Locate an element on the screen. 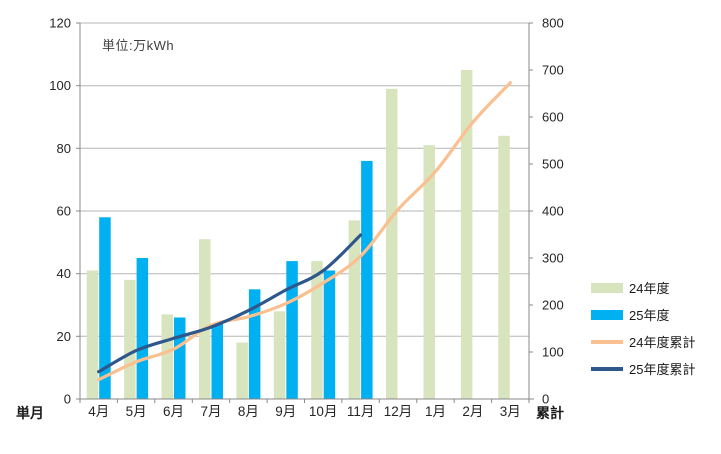  legend-label: 25年度累計 is located at coordinates (662, 369).